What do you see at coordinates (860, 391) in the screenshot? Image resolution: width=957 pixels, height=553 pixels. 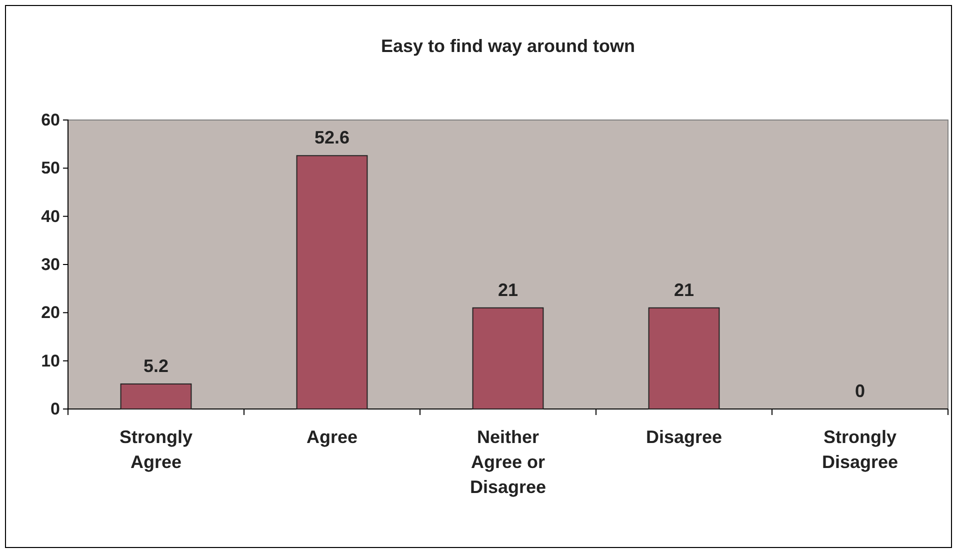 I see `data-label: 0` at bounding box center [860, 391].